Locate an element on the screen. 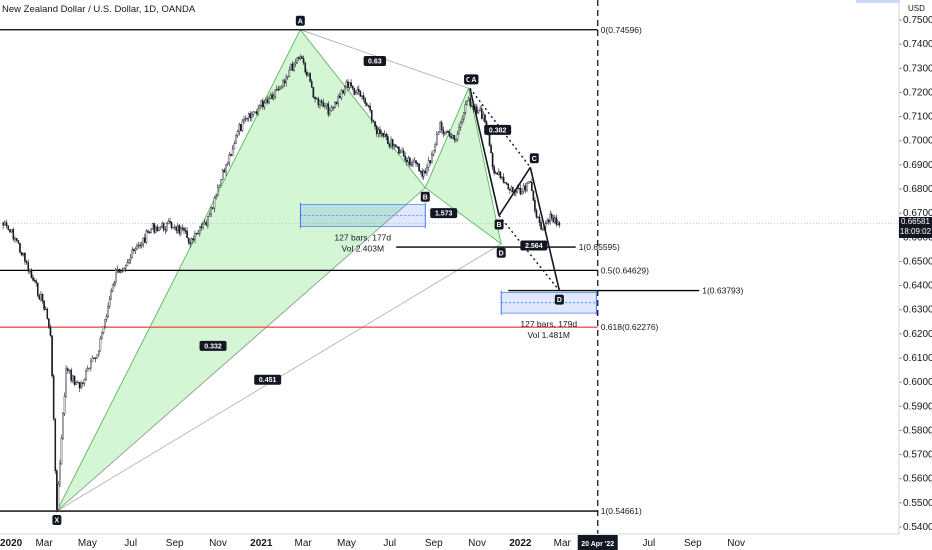 The width and height of the screenshot is (932, 550). date-range-bars-label: 127 bars, 177d is located at coordinates (362, 237).